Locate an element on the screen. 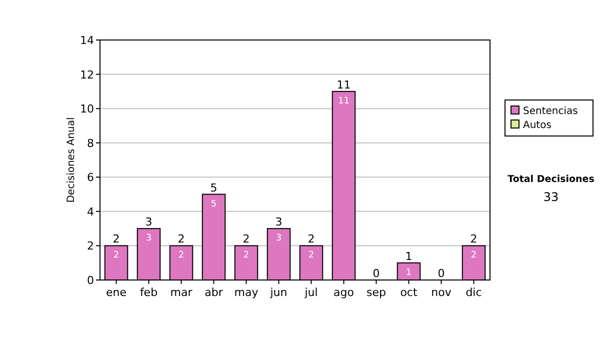  x-tick-label: ago is located at coordinates (344, 292).